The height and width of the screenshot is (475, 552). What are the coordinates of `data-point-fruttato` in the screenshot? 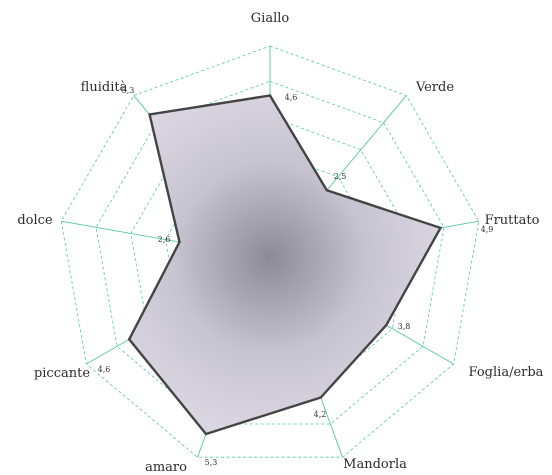 It's located at (440, 228).